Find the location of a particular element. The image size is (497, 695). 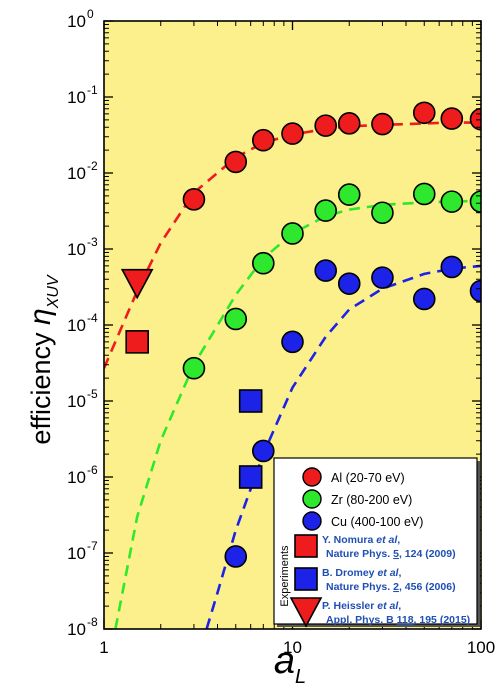

x-axis-label: aL is located at coordinates (290, 664).